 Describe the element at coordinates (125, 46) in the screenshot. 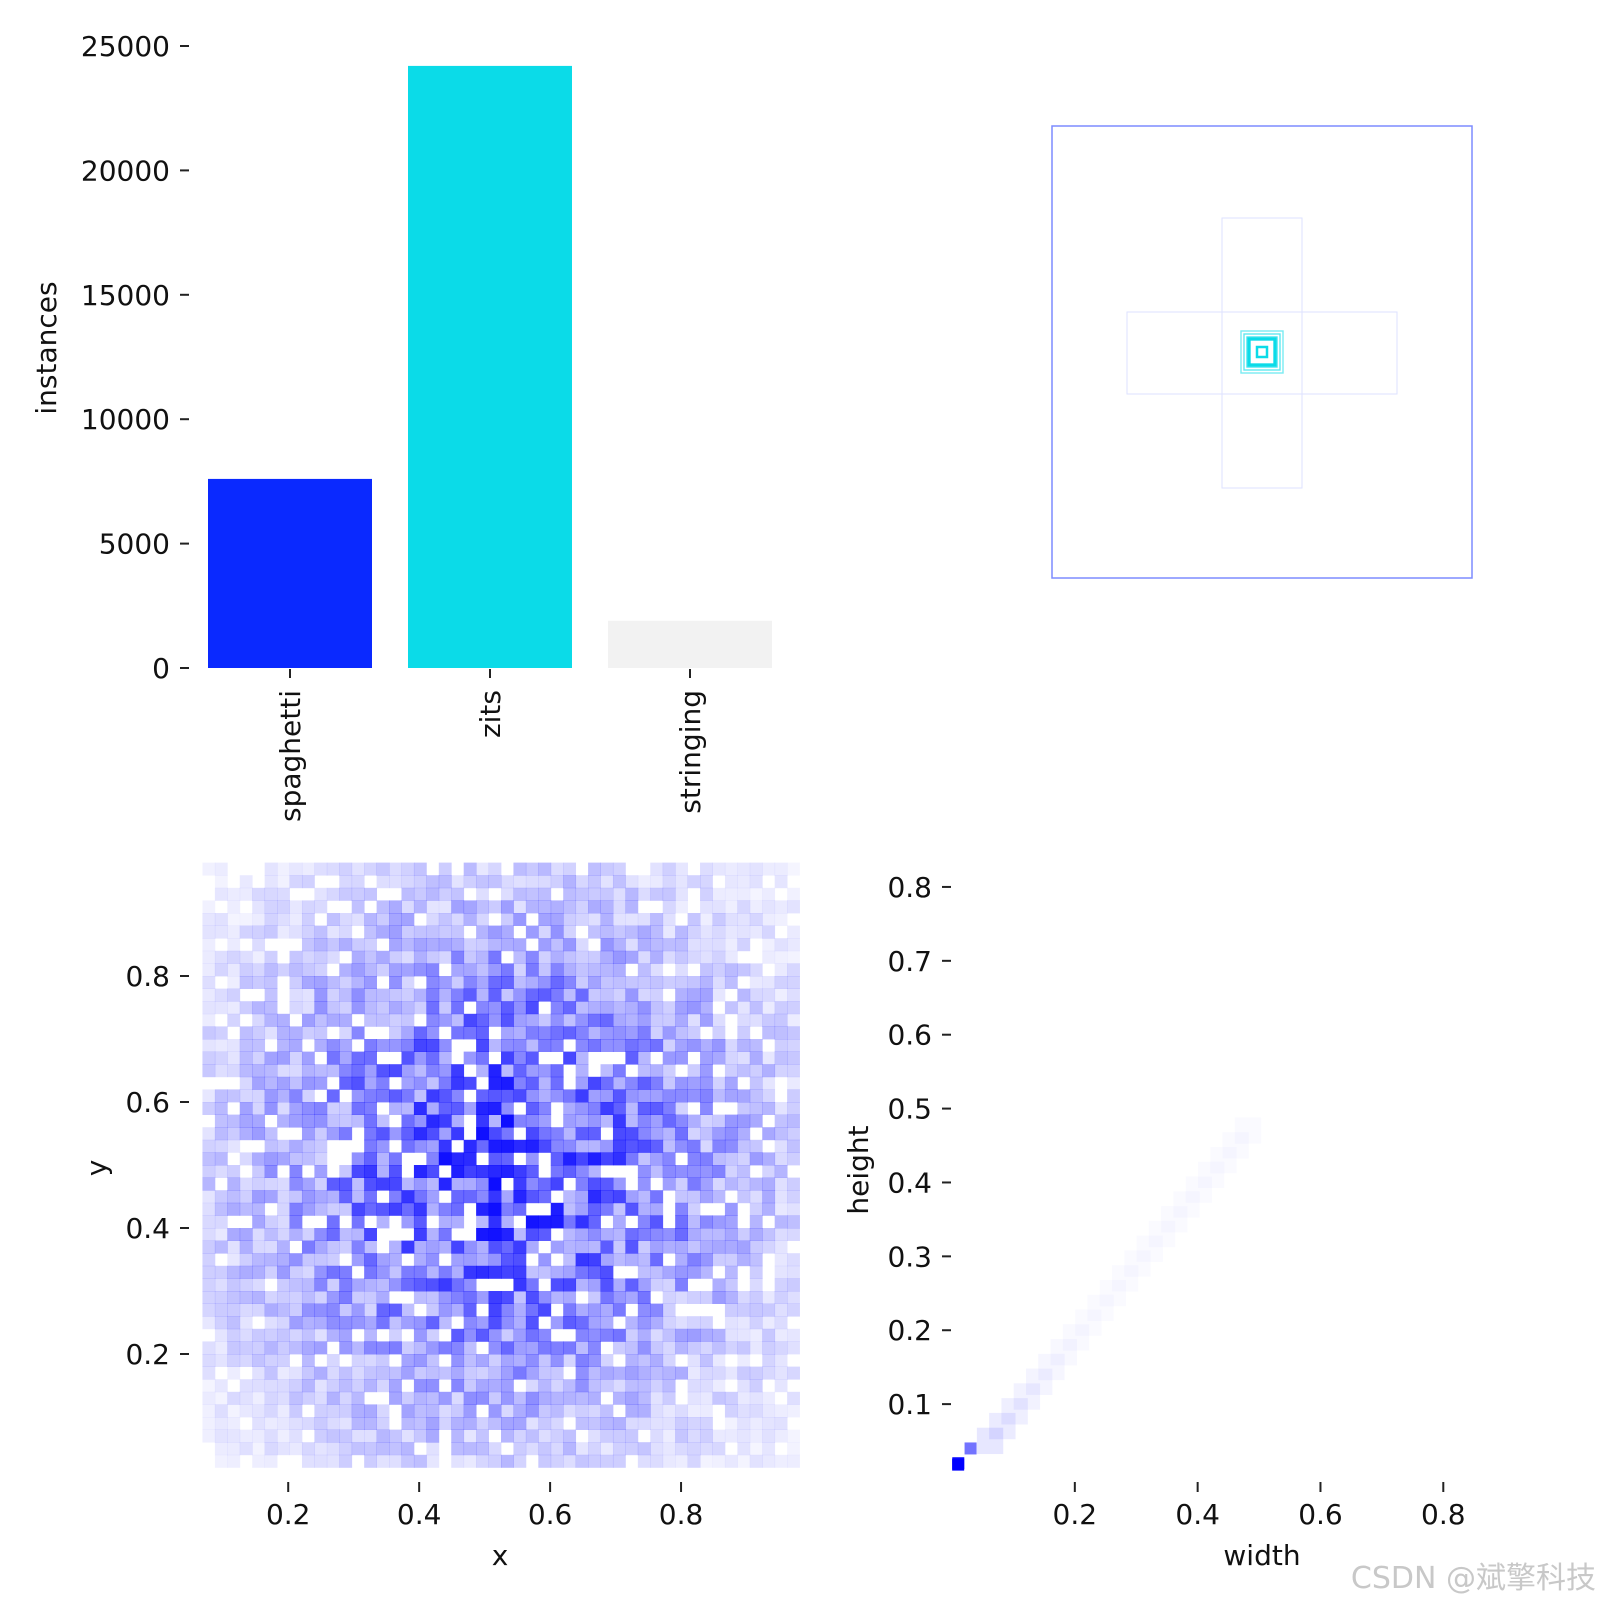

I see `y-tick-label-25000: 25000` at that location.